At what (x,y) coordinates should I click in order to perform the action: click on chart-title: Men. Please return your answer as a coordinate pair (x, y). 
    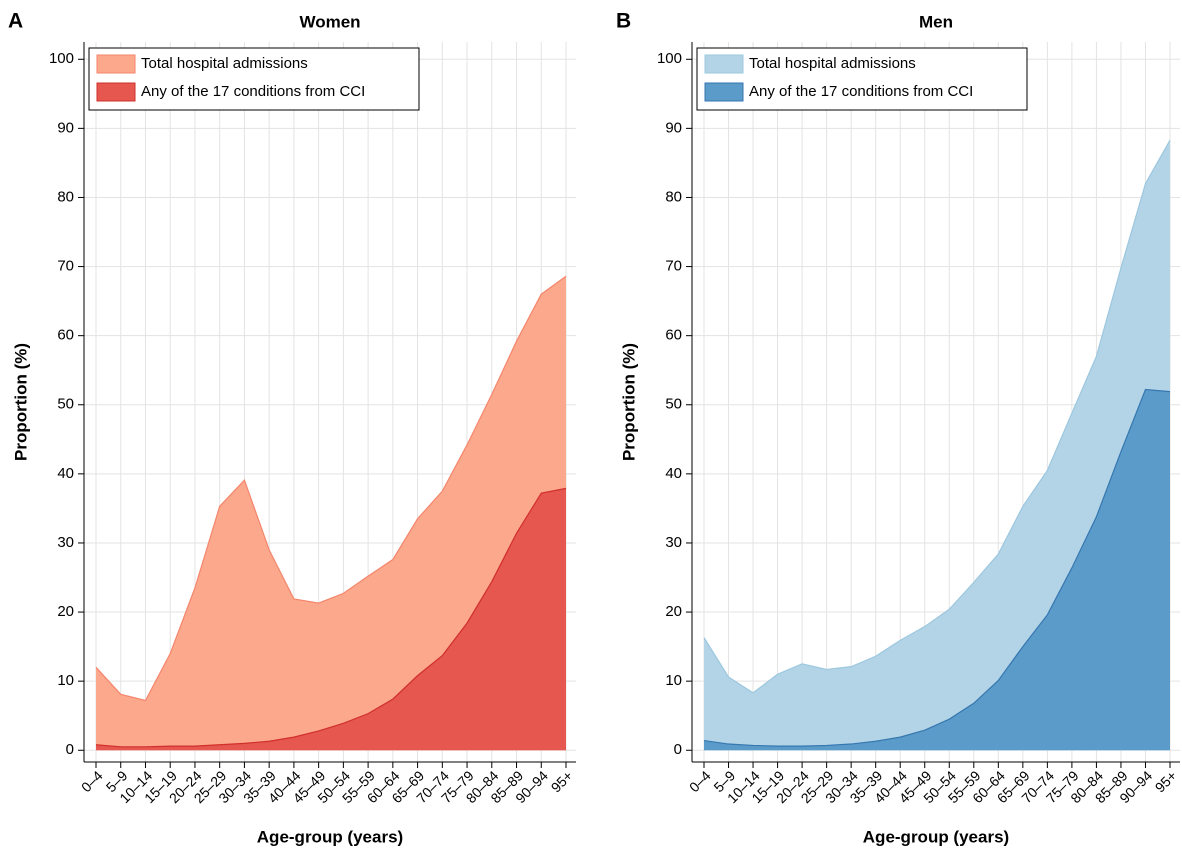
    Looking at the image, I should click on (936, 21).